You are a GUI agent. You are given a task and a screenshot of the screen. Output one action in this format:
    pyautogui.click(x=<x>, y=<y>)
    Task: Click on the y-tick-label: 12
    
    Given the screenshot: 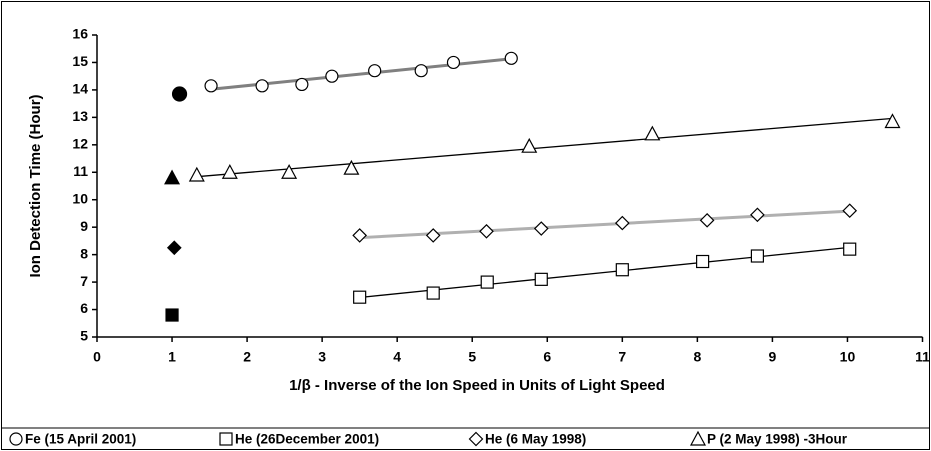 What is the action you would take?
    pyautogui.click(x=80, y=144)
    